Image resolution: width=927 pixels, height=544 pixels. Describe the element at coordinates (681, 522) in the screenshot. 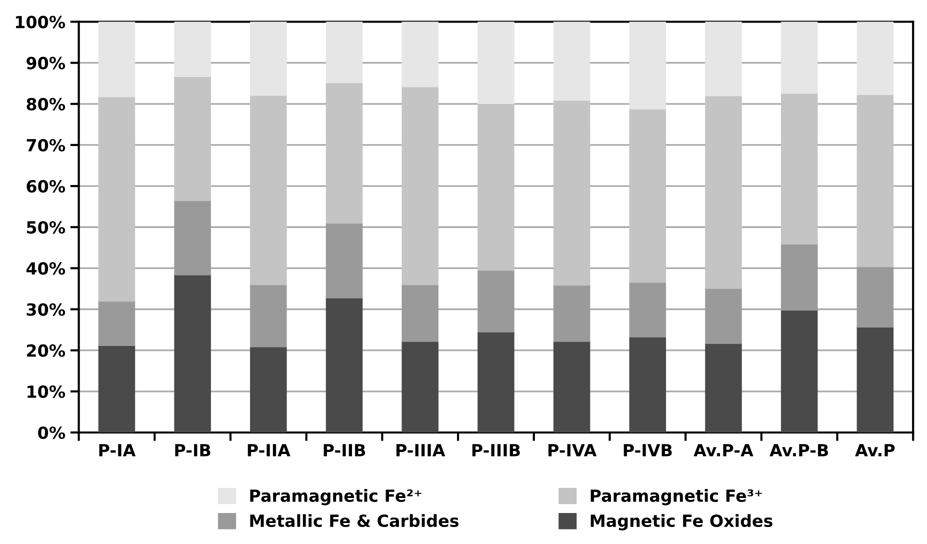

I see `legend-label: Magnetic Fe Oxides` at that location.